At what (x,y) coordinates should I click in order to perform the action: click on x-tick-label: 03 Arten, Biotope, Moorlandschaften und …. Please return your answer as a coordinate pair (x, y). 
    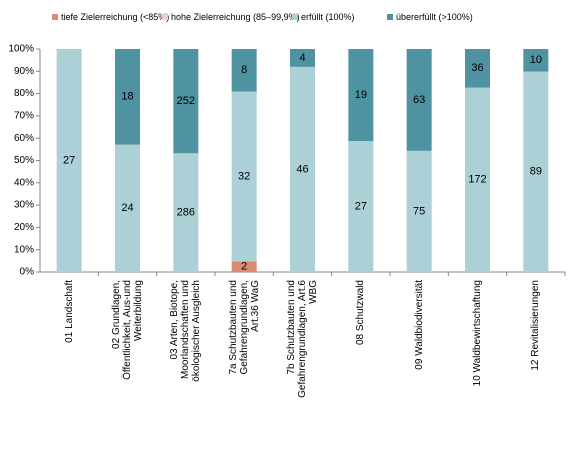
    Looking at the image, I should click on (186, 331).